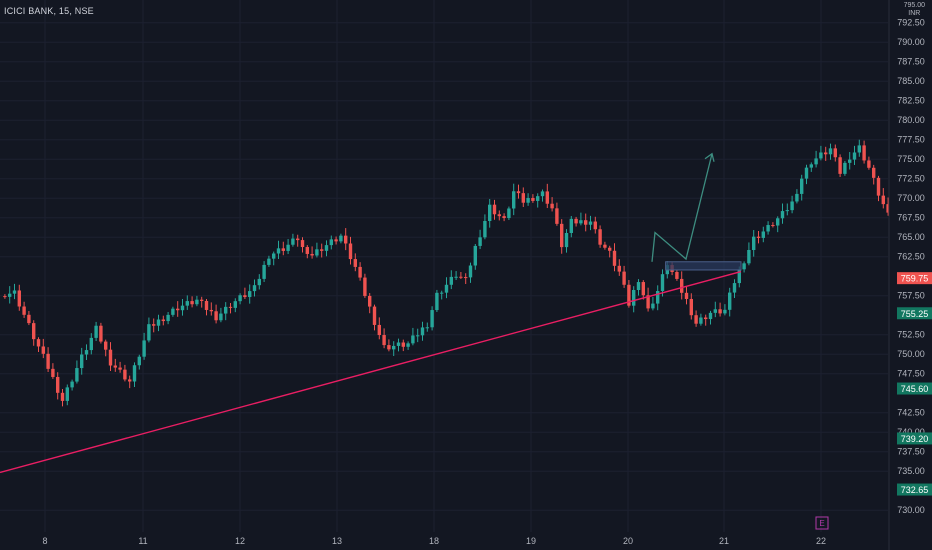 This screenshot has width=932, height=550. Describe the element at coordinates (911, 120) in the screenshot. I see `price-tick-label: 780.00` at that location.